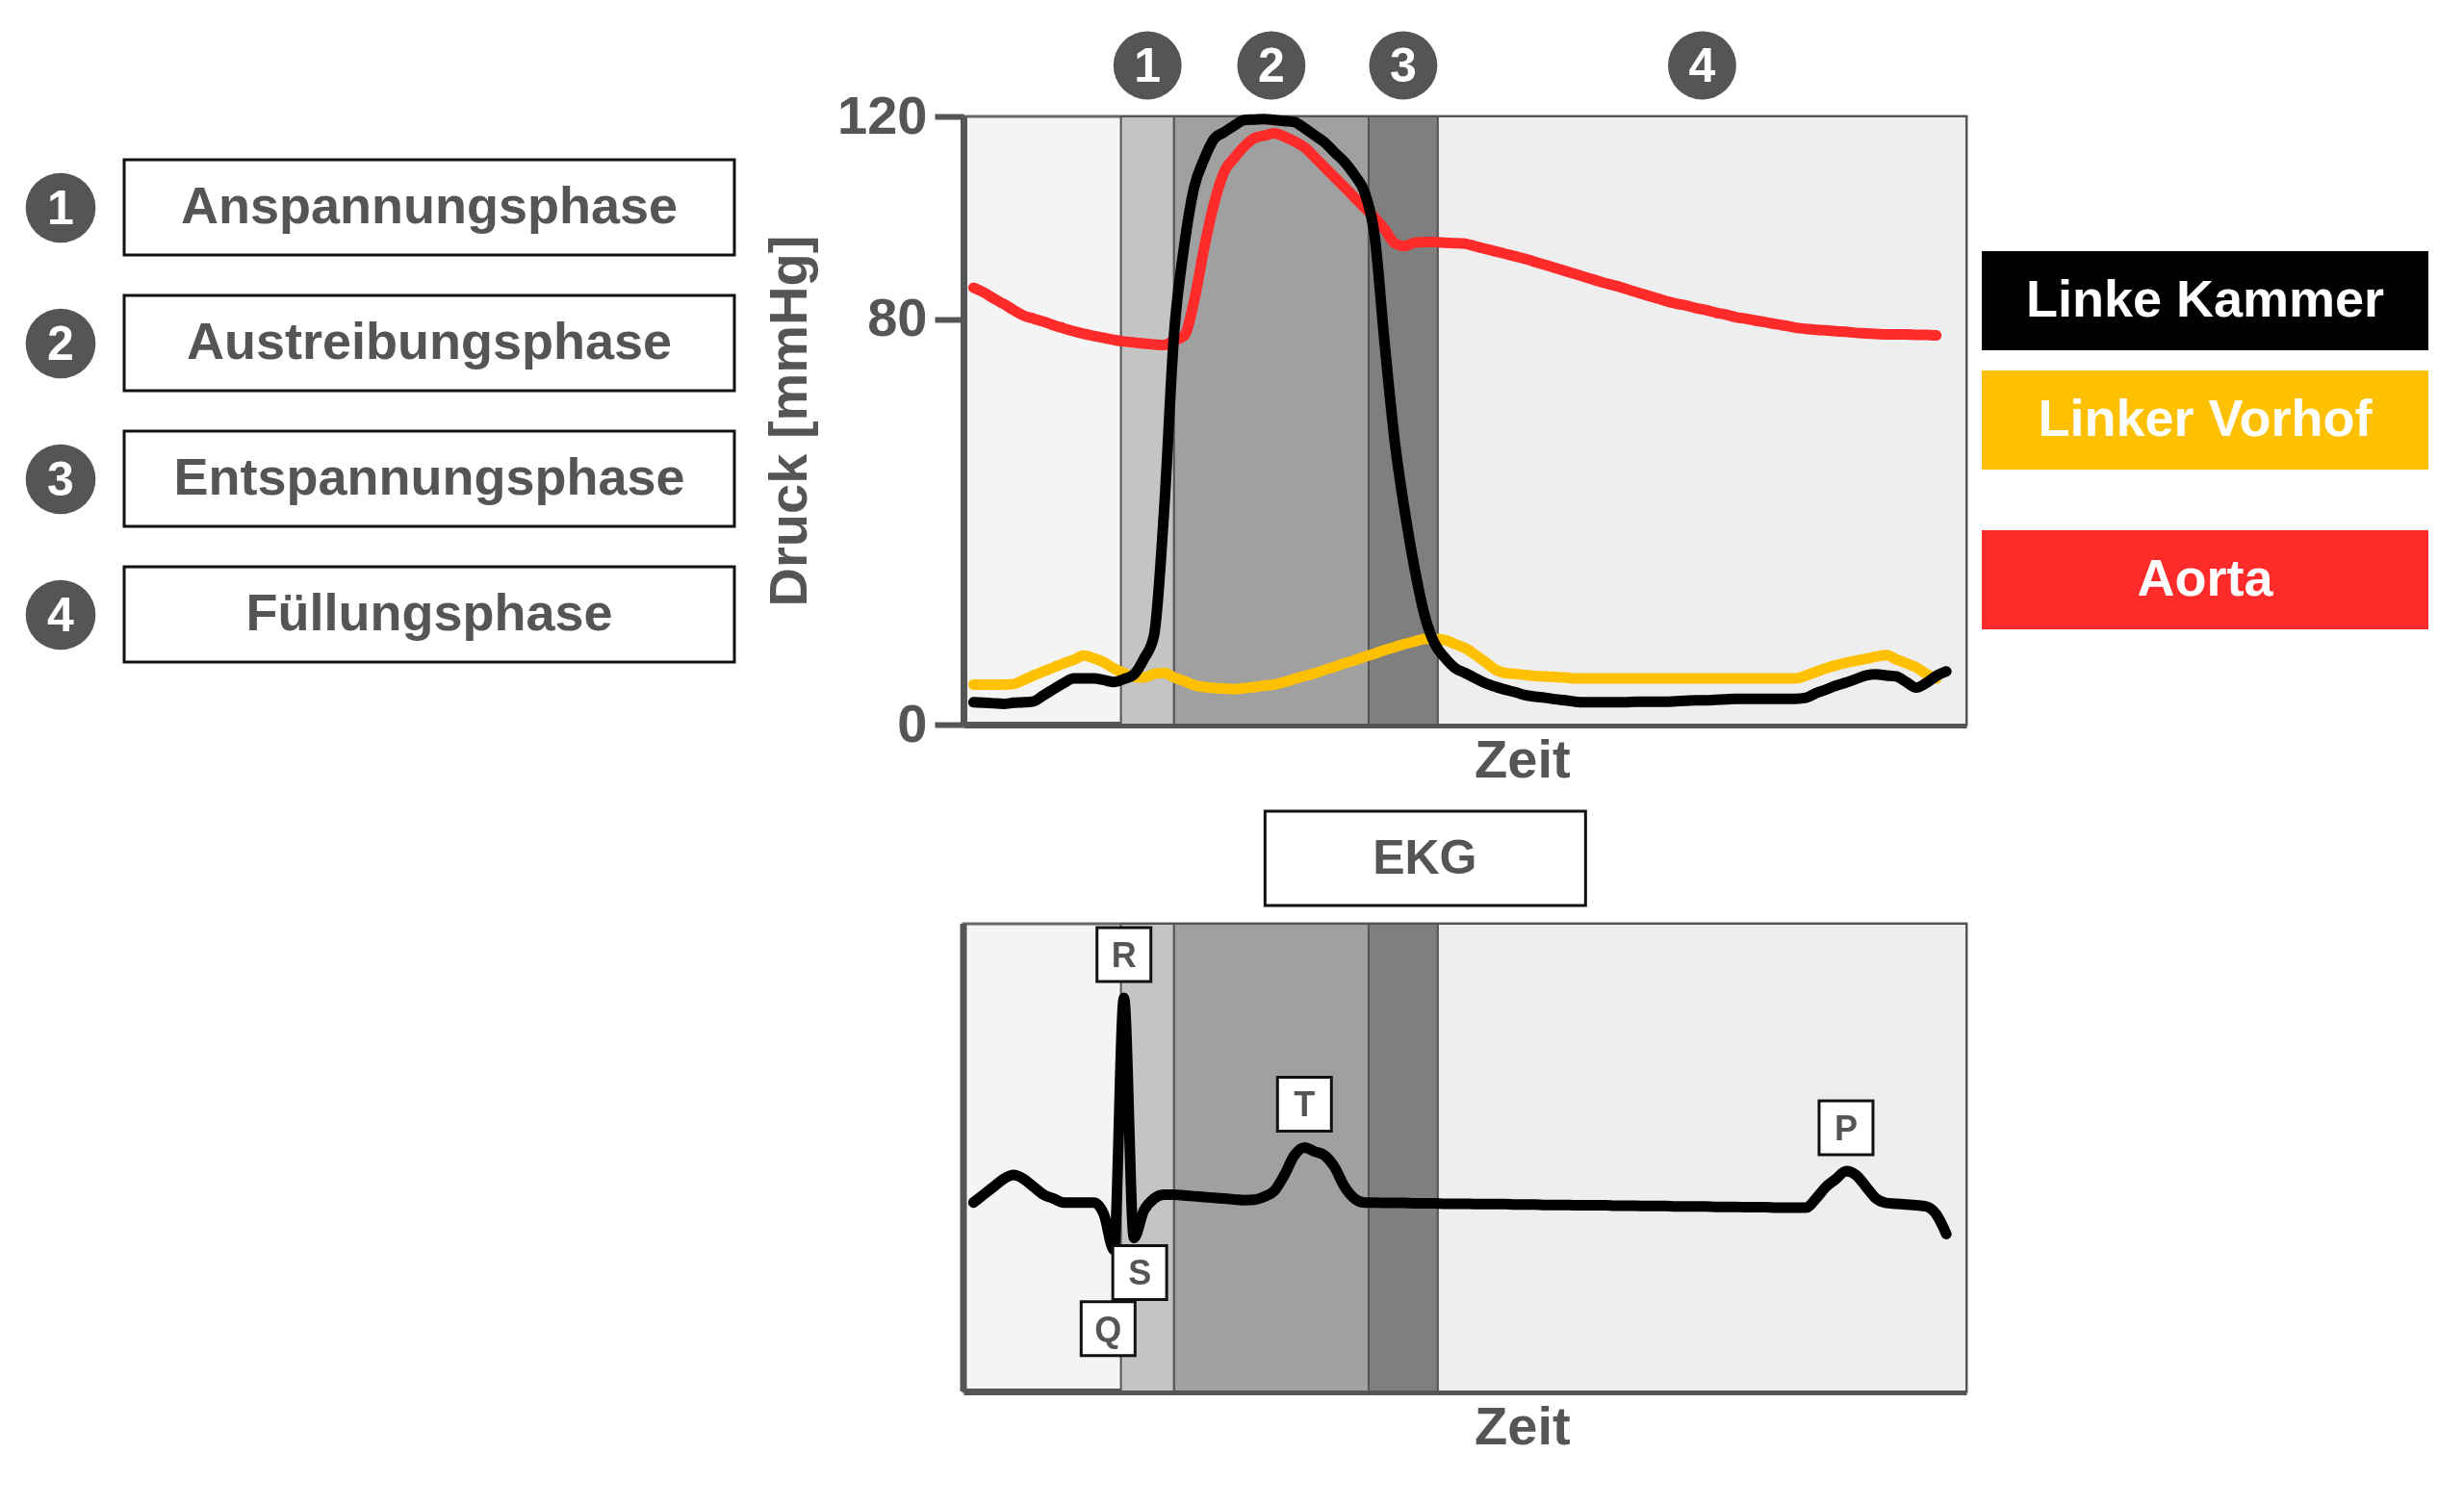  I want to click on y-tick-label: 120, so click(882, 114).